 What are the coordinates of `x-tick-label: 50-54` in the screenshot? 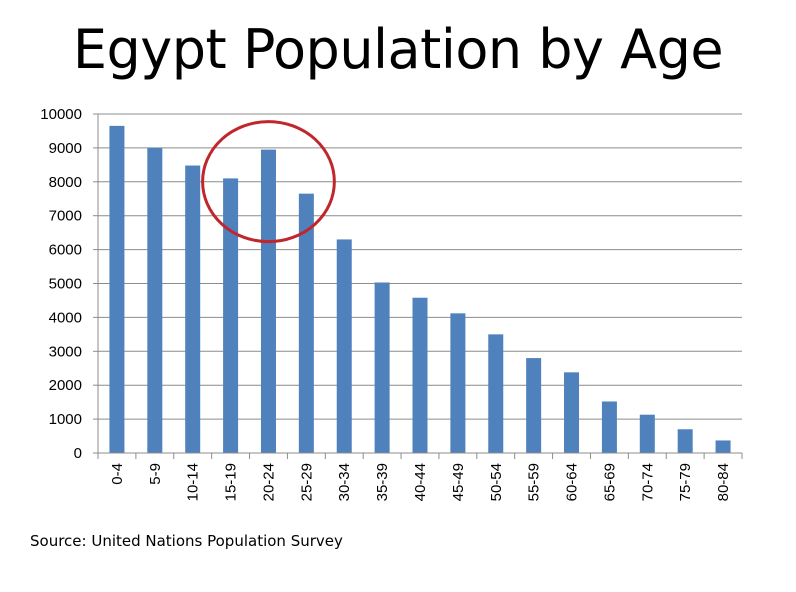 It's located at (496, 482).